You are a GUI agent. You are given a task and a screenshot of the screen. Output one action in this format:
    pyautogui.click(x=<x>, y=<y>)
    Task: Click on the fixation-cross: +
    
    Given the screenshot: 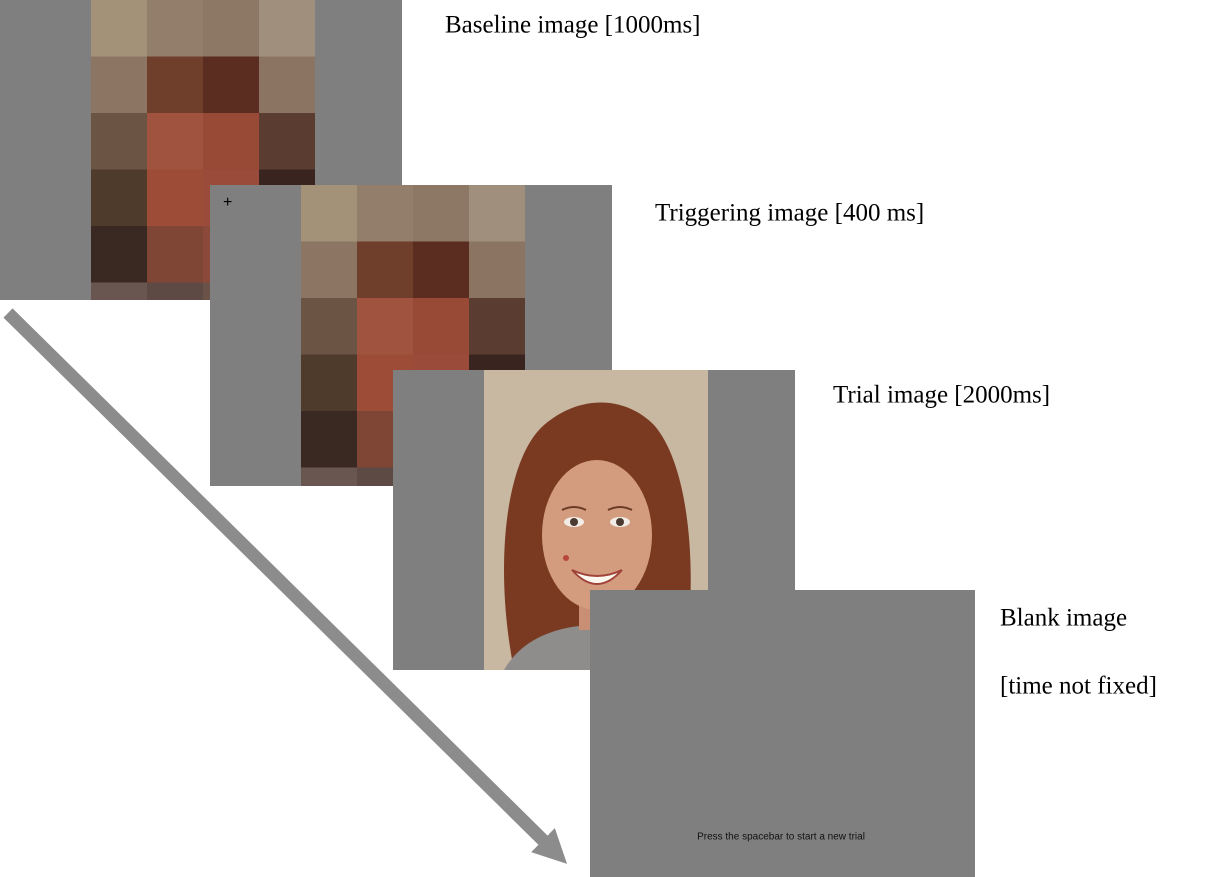 What is the action you would take?
    pyautogui.click(x=227, y=202)
    